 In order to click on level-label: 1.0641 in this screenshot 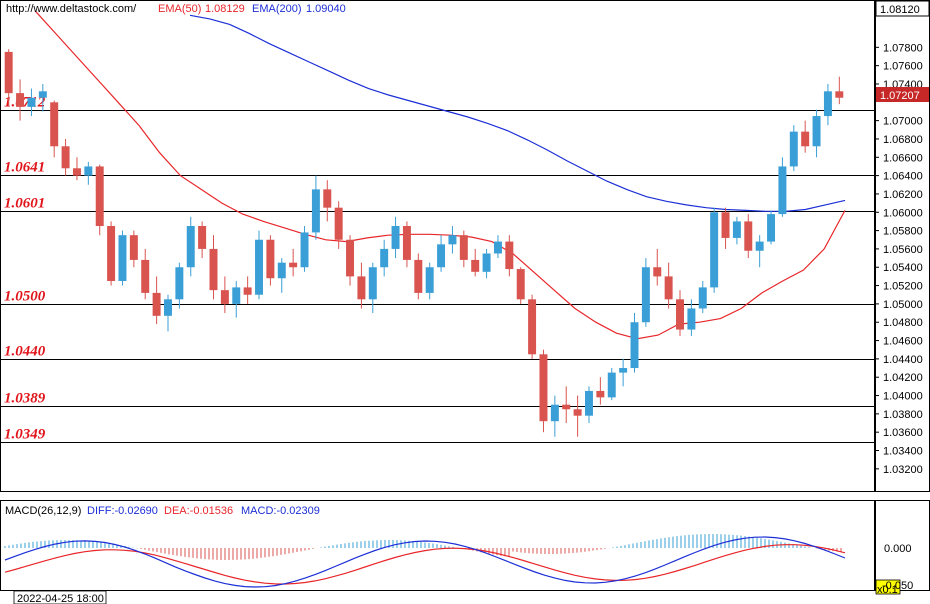, I will do `click(24, 168)`.